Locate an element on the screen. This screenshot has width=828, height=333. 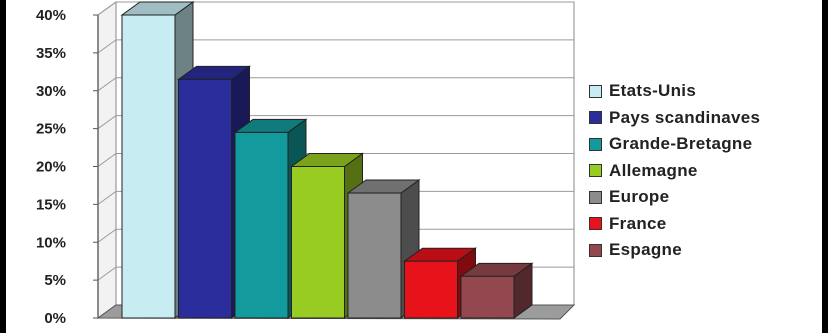
y-tick-label: 25% is located at coordinates (51, 129).